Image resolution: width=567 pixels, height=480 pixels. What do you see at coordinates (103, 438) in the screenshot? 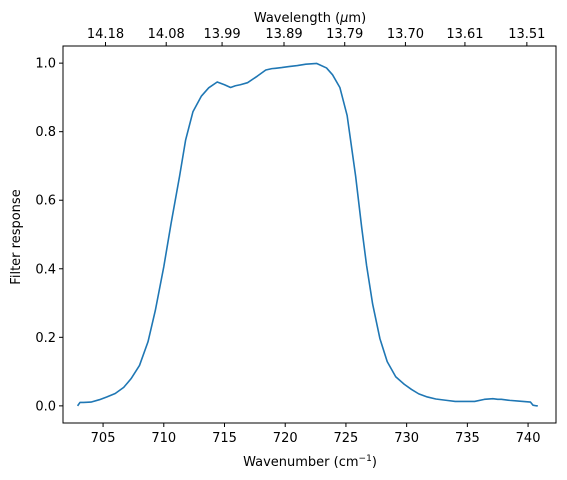
I see `x-tick-label: 705` at bounding box center [103, 438].